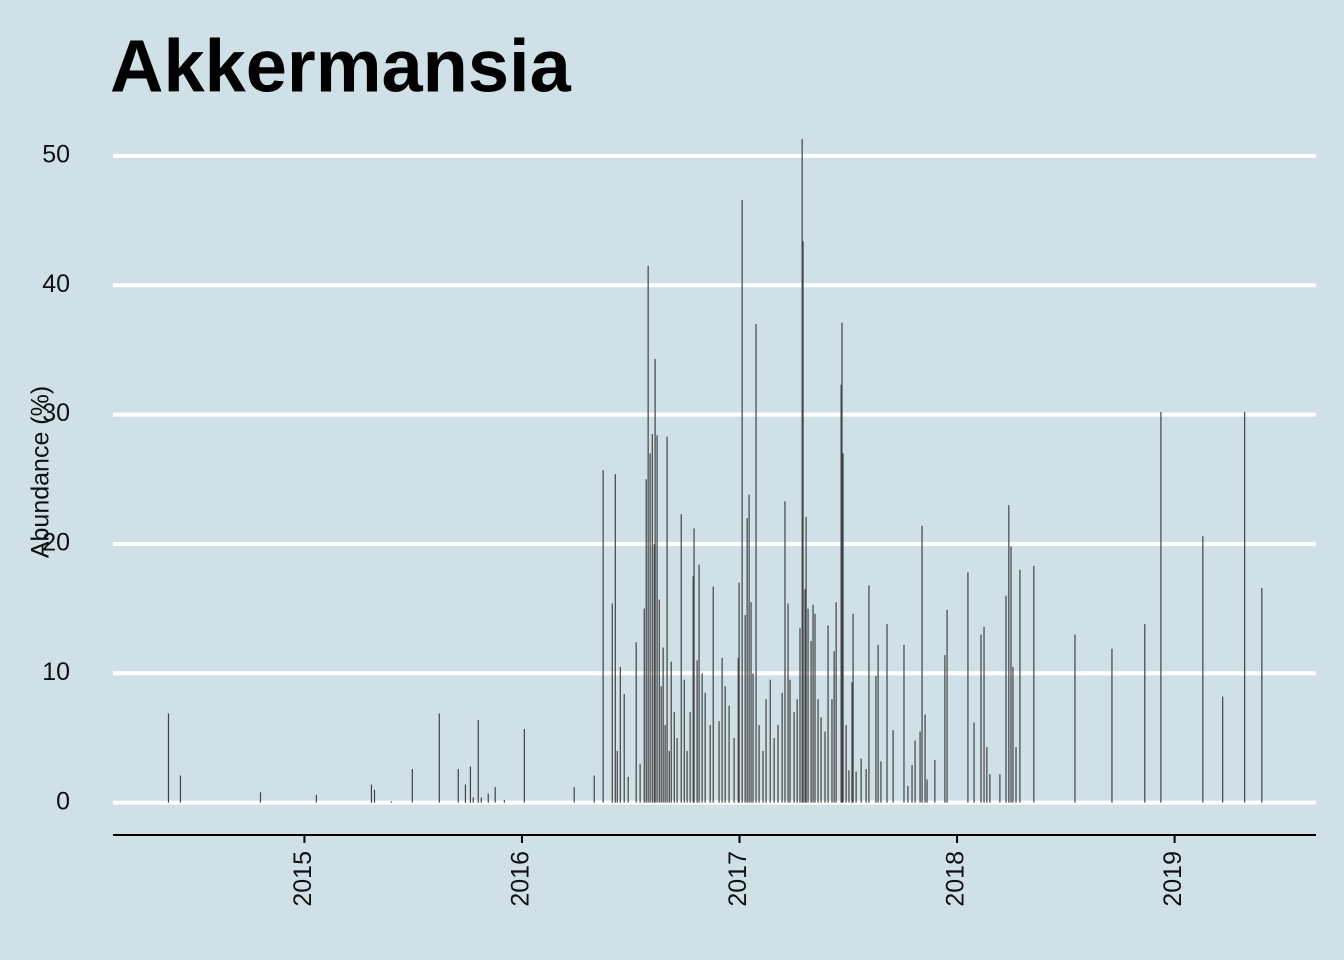  I want to click on x-tick-label: 2017, so click(738, 879).